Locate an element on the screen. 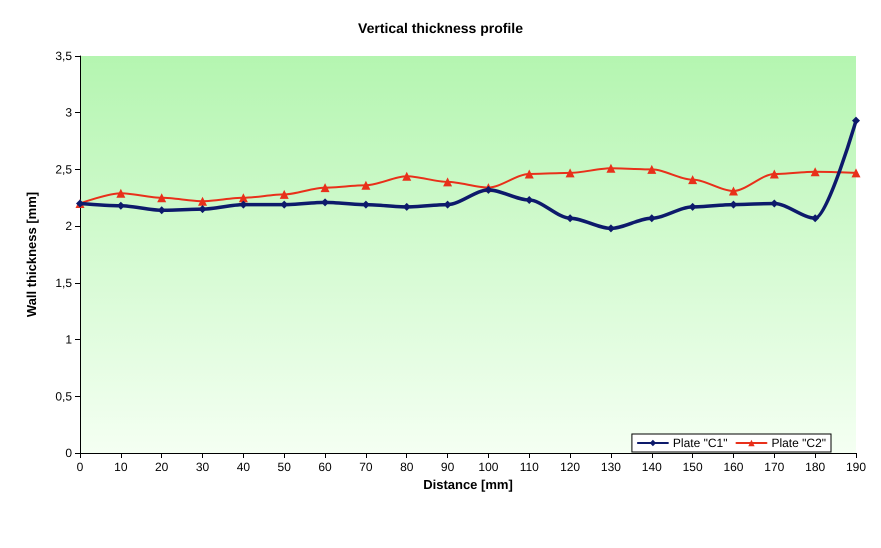 Image resolution: width=881 pixels, height=548 pixels. x-tick-label: 0 is located at coordinates (80, 467).